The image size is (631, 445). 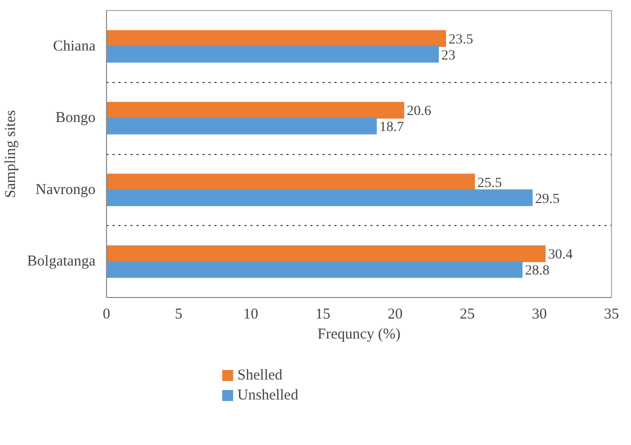 I want to click on data-label: 23.5, so click(x=461, y=40).